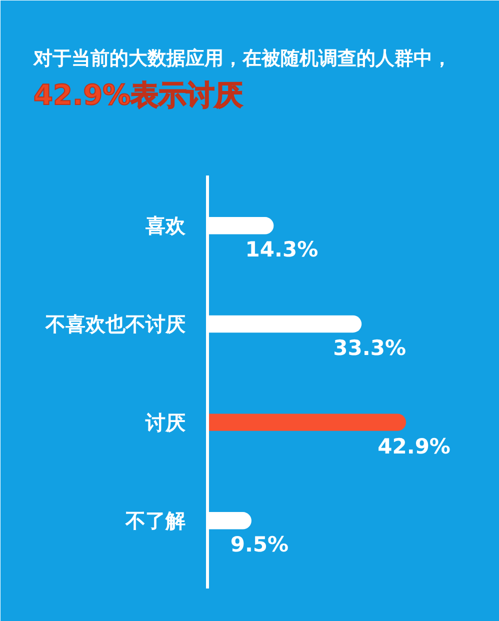 The height and width of the screenshot is (621, 499). Describe the element at coordinates (281, 250) in the screenshot. I see `data-label: 14.3%` at that location.